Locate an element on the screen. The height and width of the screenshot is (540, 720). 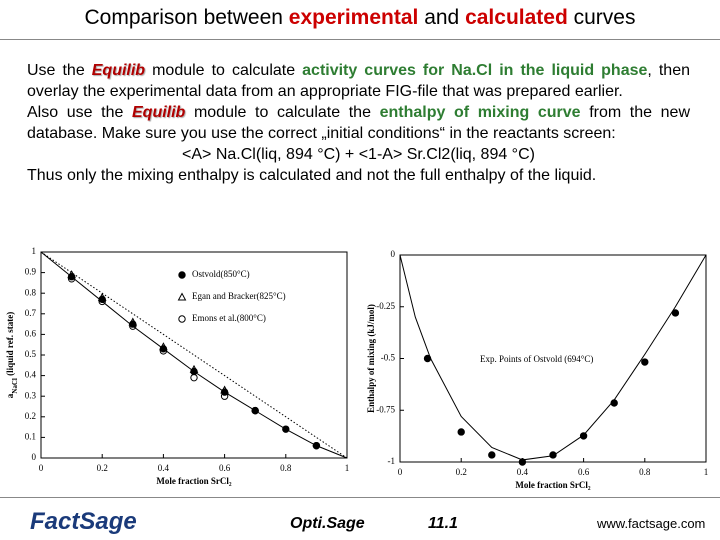
y-tick-label: 0.9 is located at coordinates (31, 272).